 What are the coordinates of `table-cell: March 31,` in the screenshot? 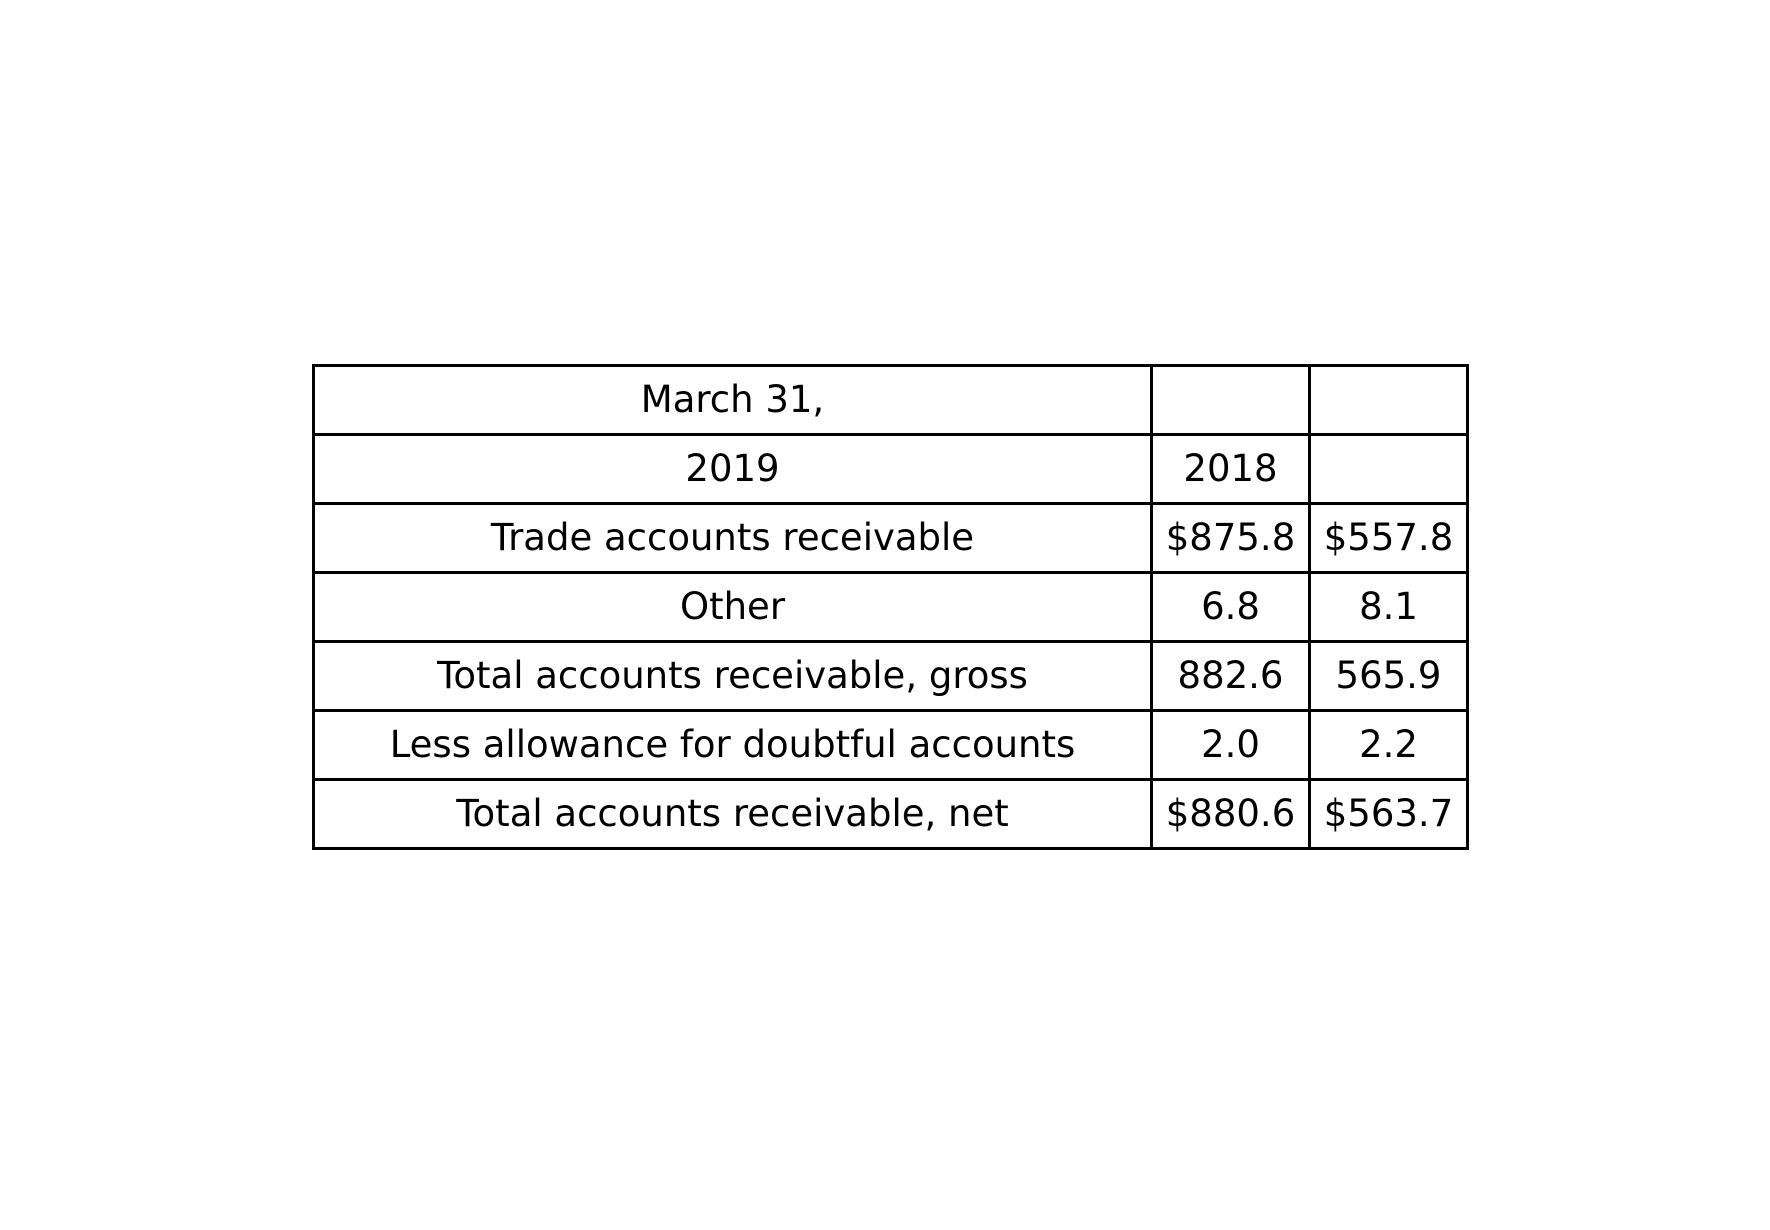 It's located at (732, 400).